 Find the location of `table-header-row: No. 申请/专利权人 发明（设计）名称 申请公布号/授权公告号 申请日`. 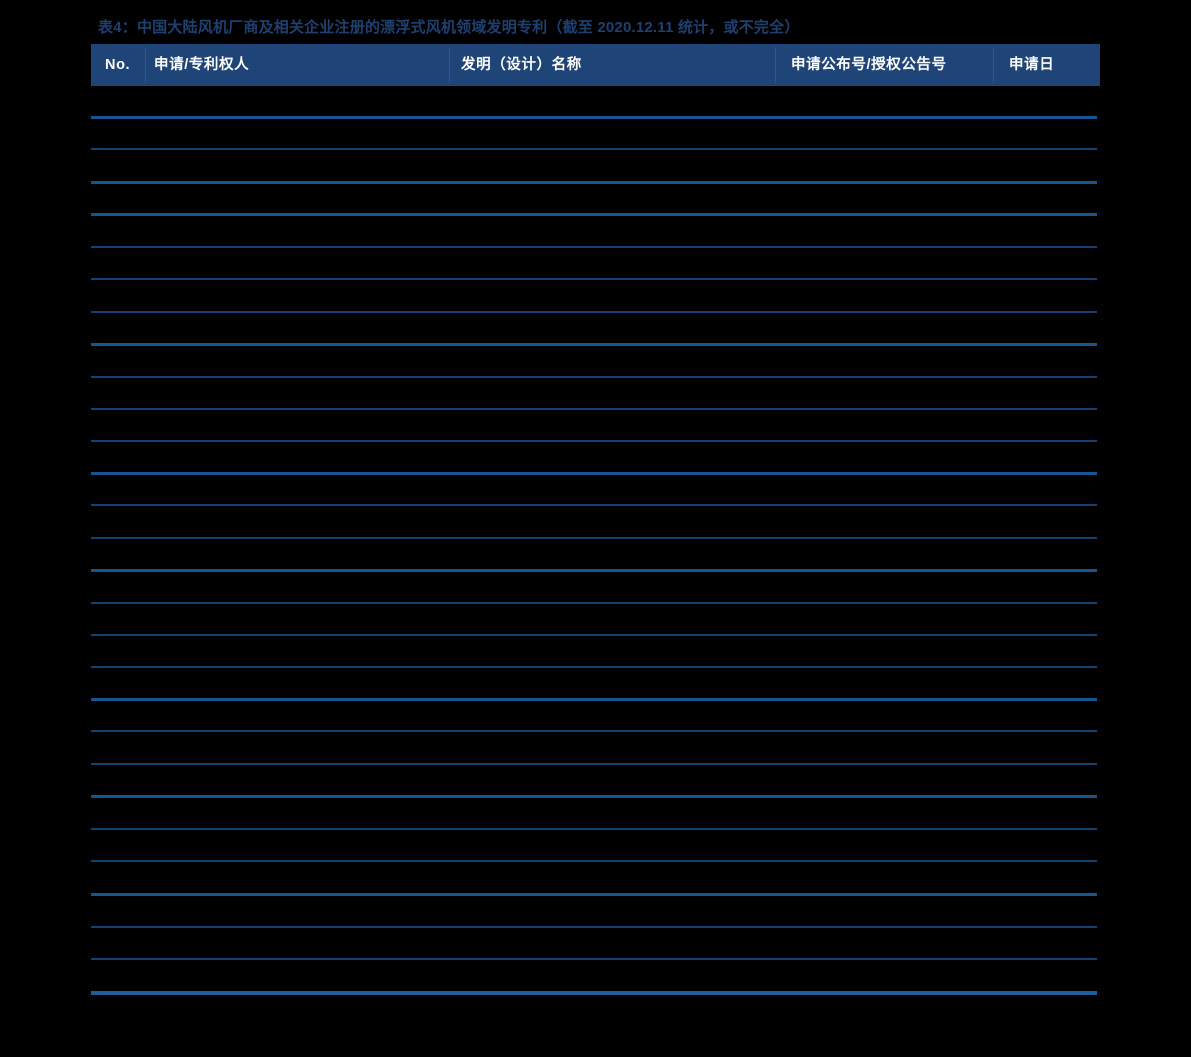

table-header-row: No. 申请/专利权人 发明（设计）名称 申请公布号/授权公告号 申请日 is located at coordinates (595, 65).